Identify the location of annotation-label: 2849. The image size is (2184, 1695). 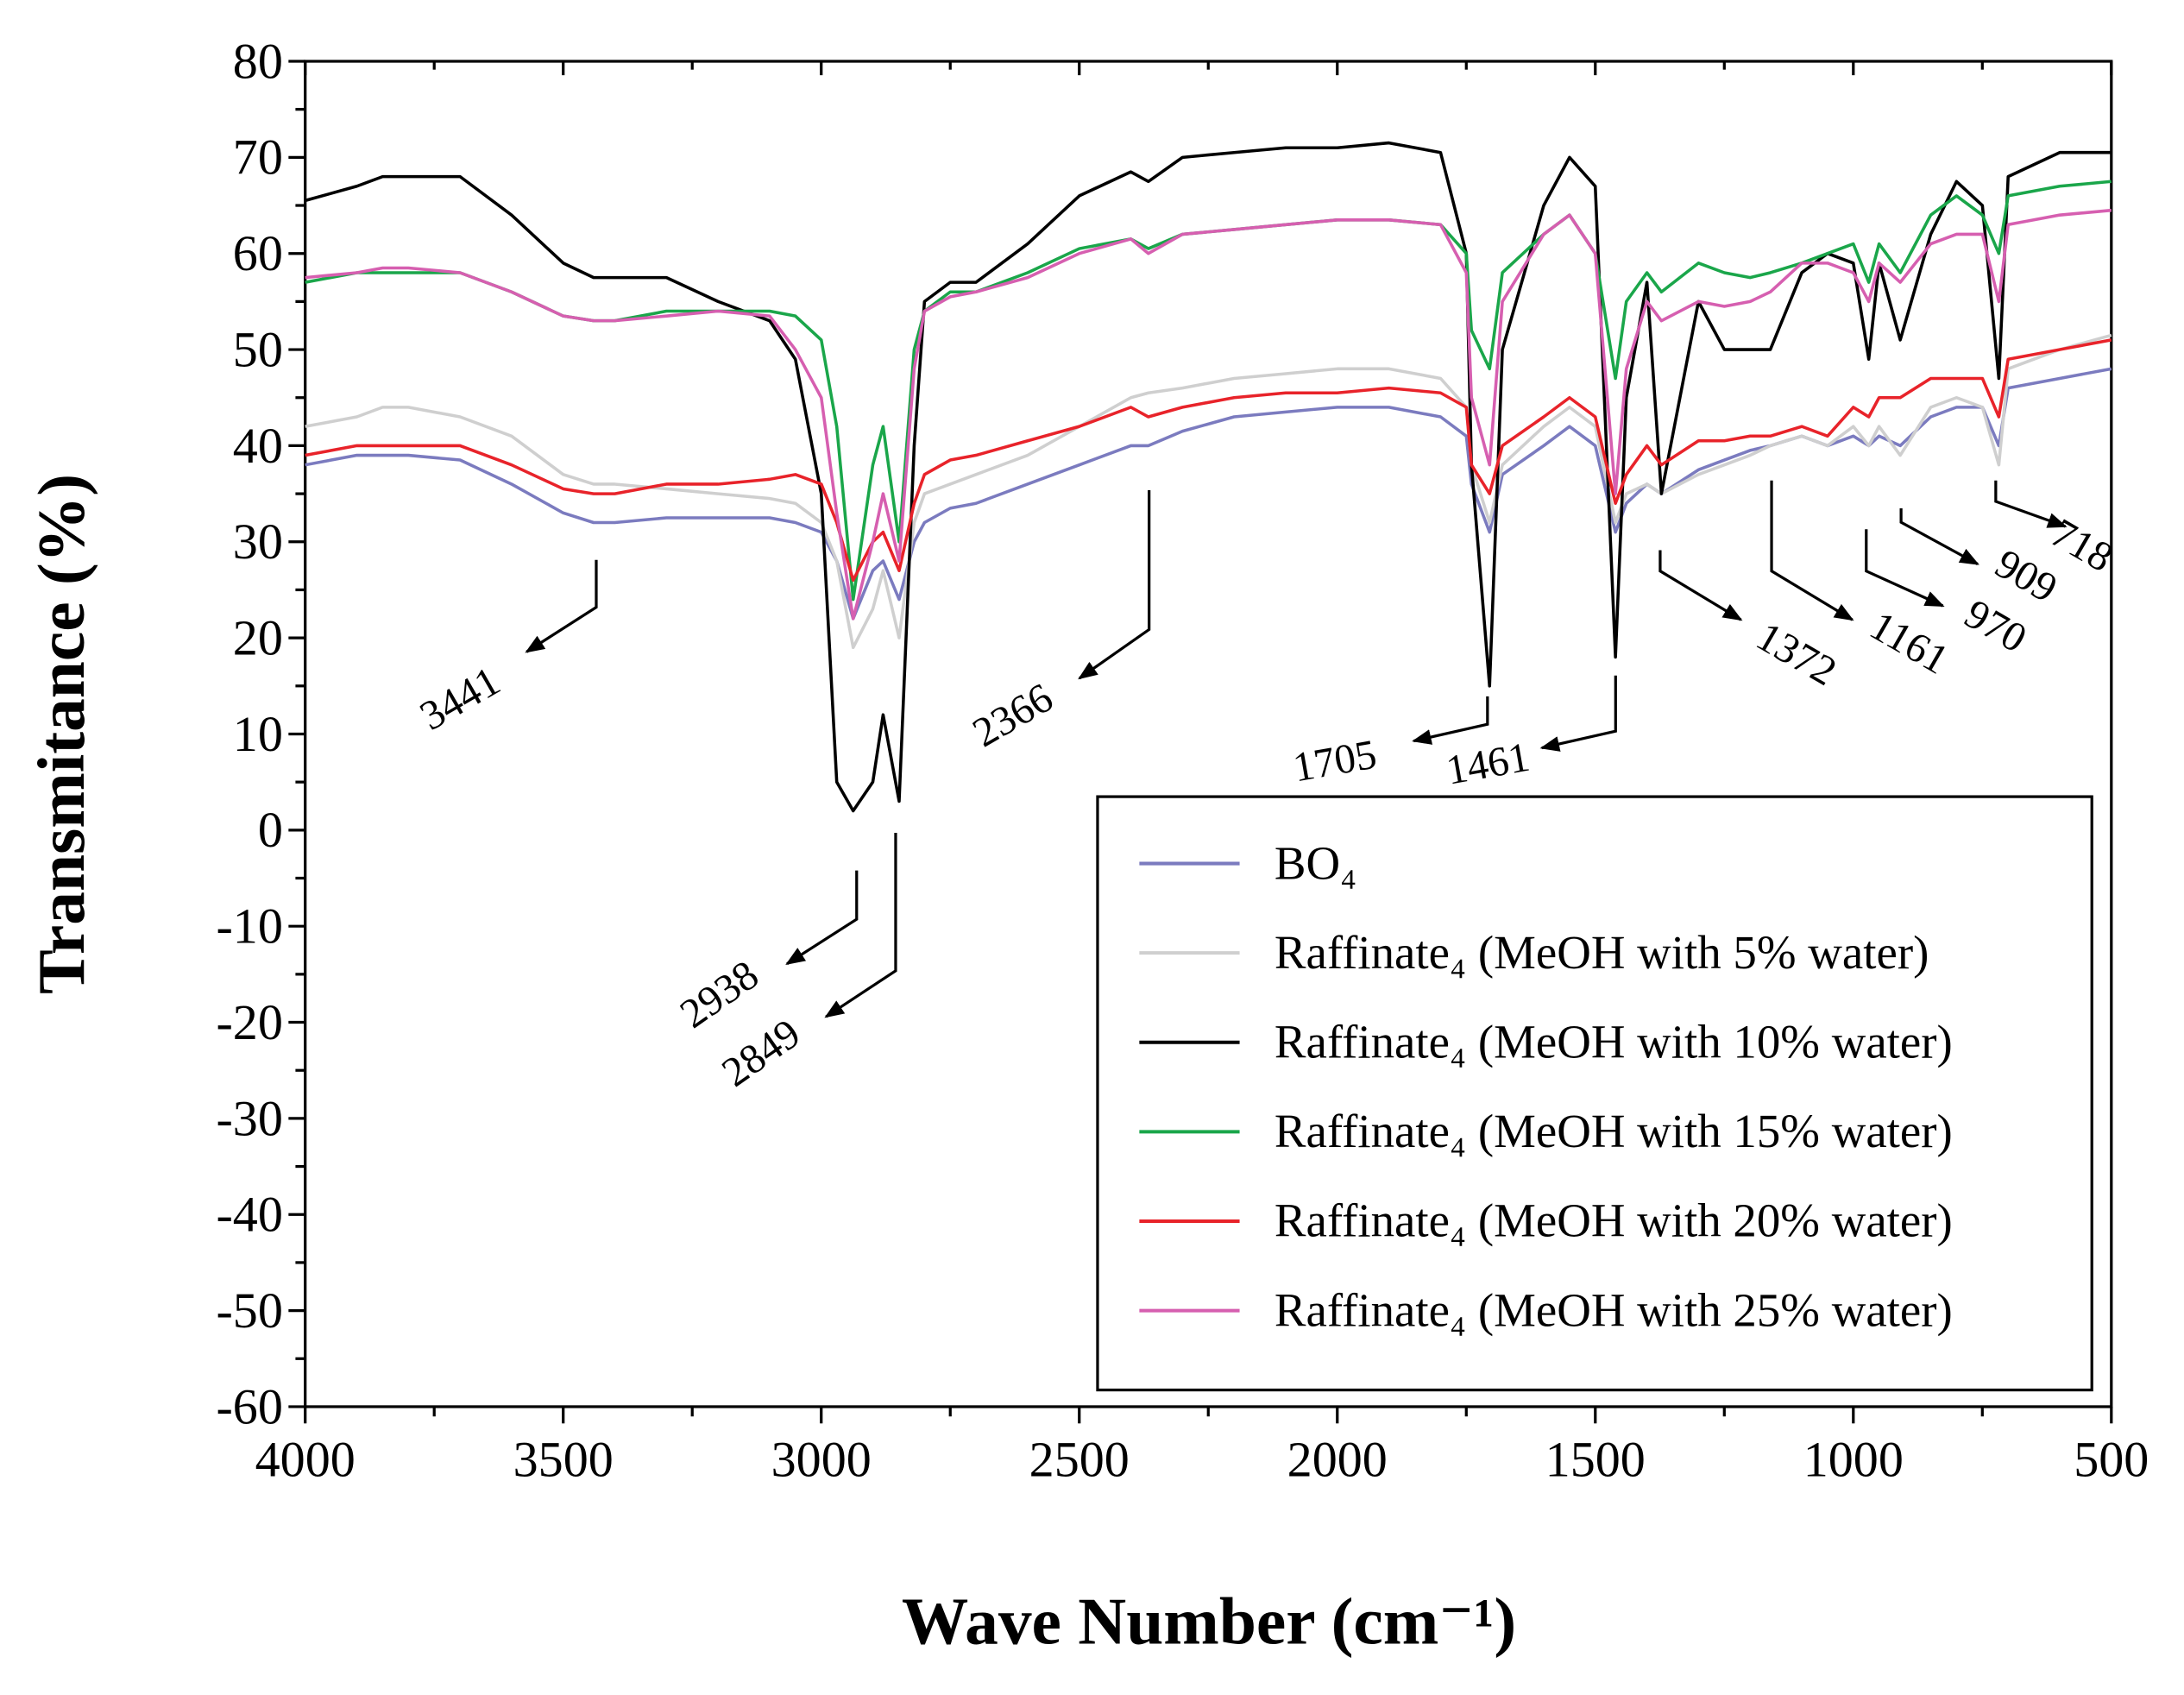
(762, 1053).